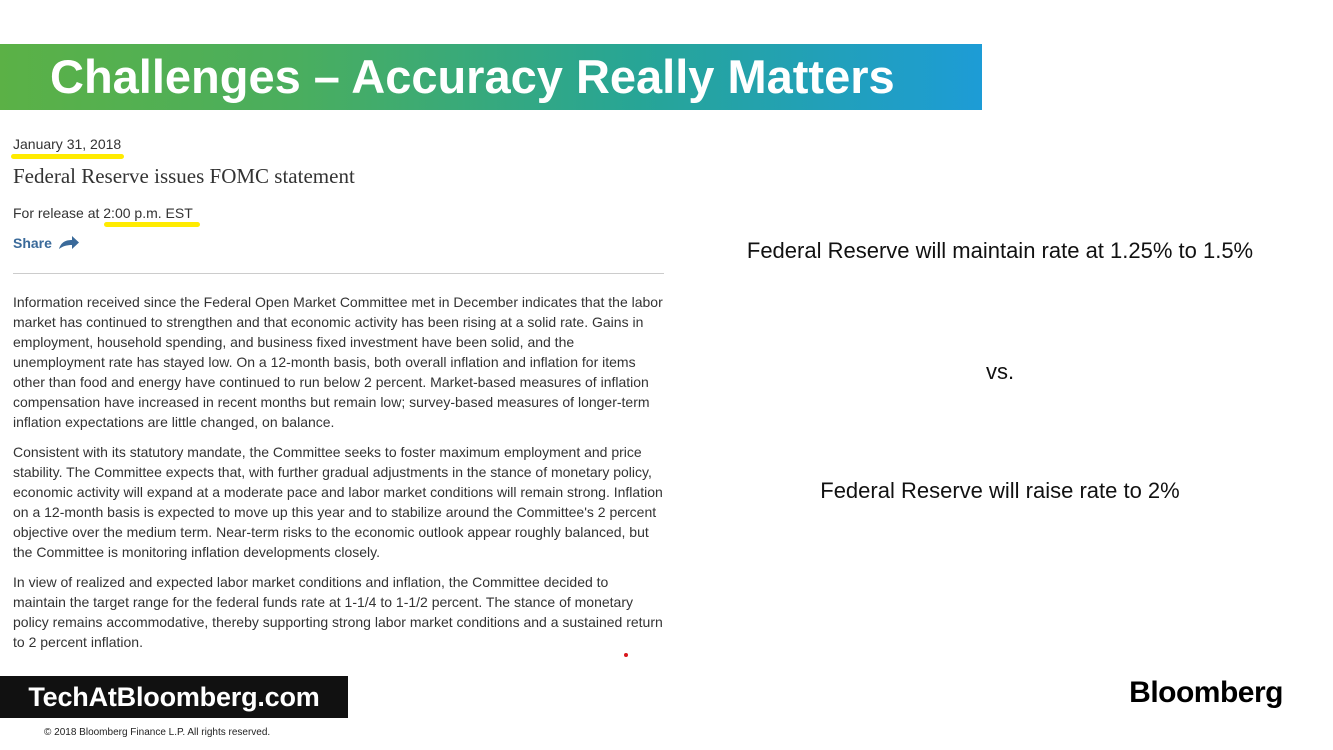 The width and height of the screenshot is (1333, 750). What do you see at coordinates (1206, 692) in the screenshot?
I see `bloomberg-logo: Bloomberg` at bounding box center [1206, 692].